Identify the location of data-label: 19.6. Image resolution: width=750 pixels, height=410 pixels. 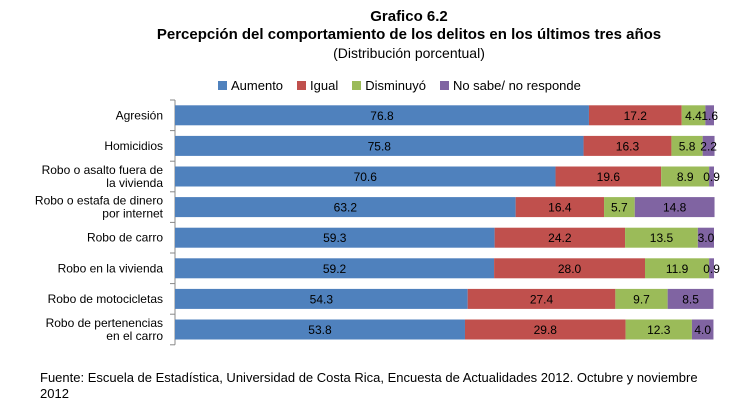
(609, 177).